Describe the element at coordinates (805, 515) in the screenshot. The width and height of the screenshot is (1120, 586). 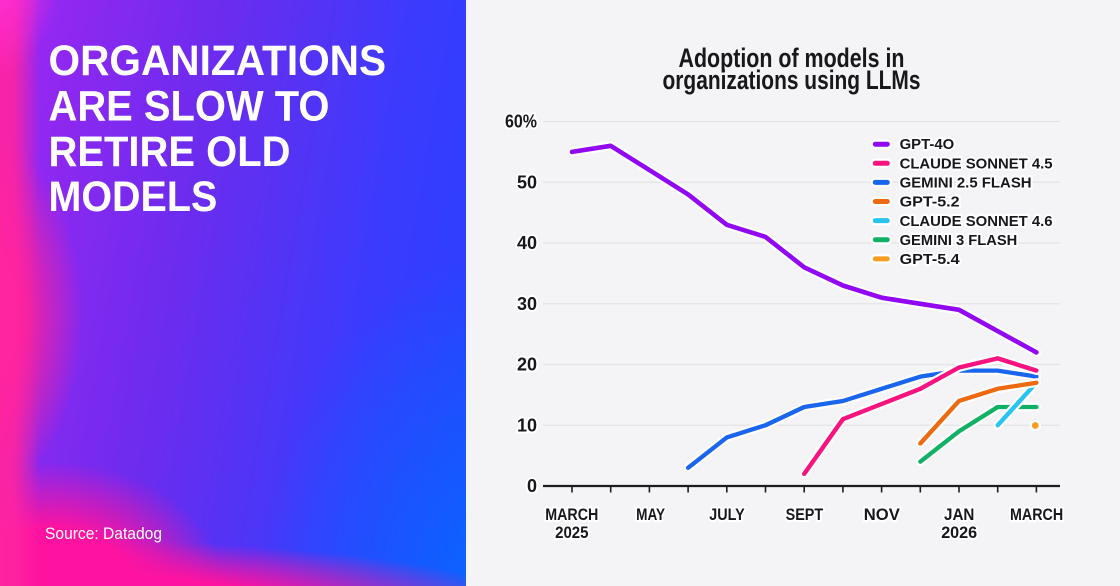
I see `svg-text: SEPT` at that location.